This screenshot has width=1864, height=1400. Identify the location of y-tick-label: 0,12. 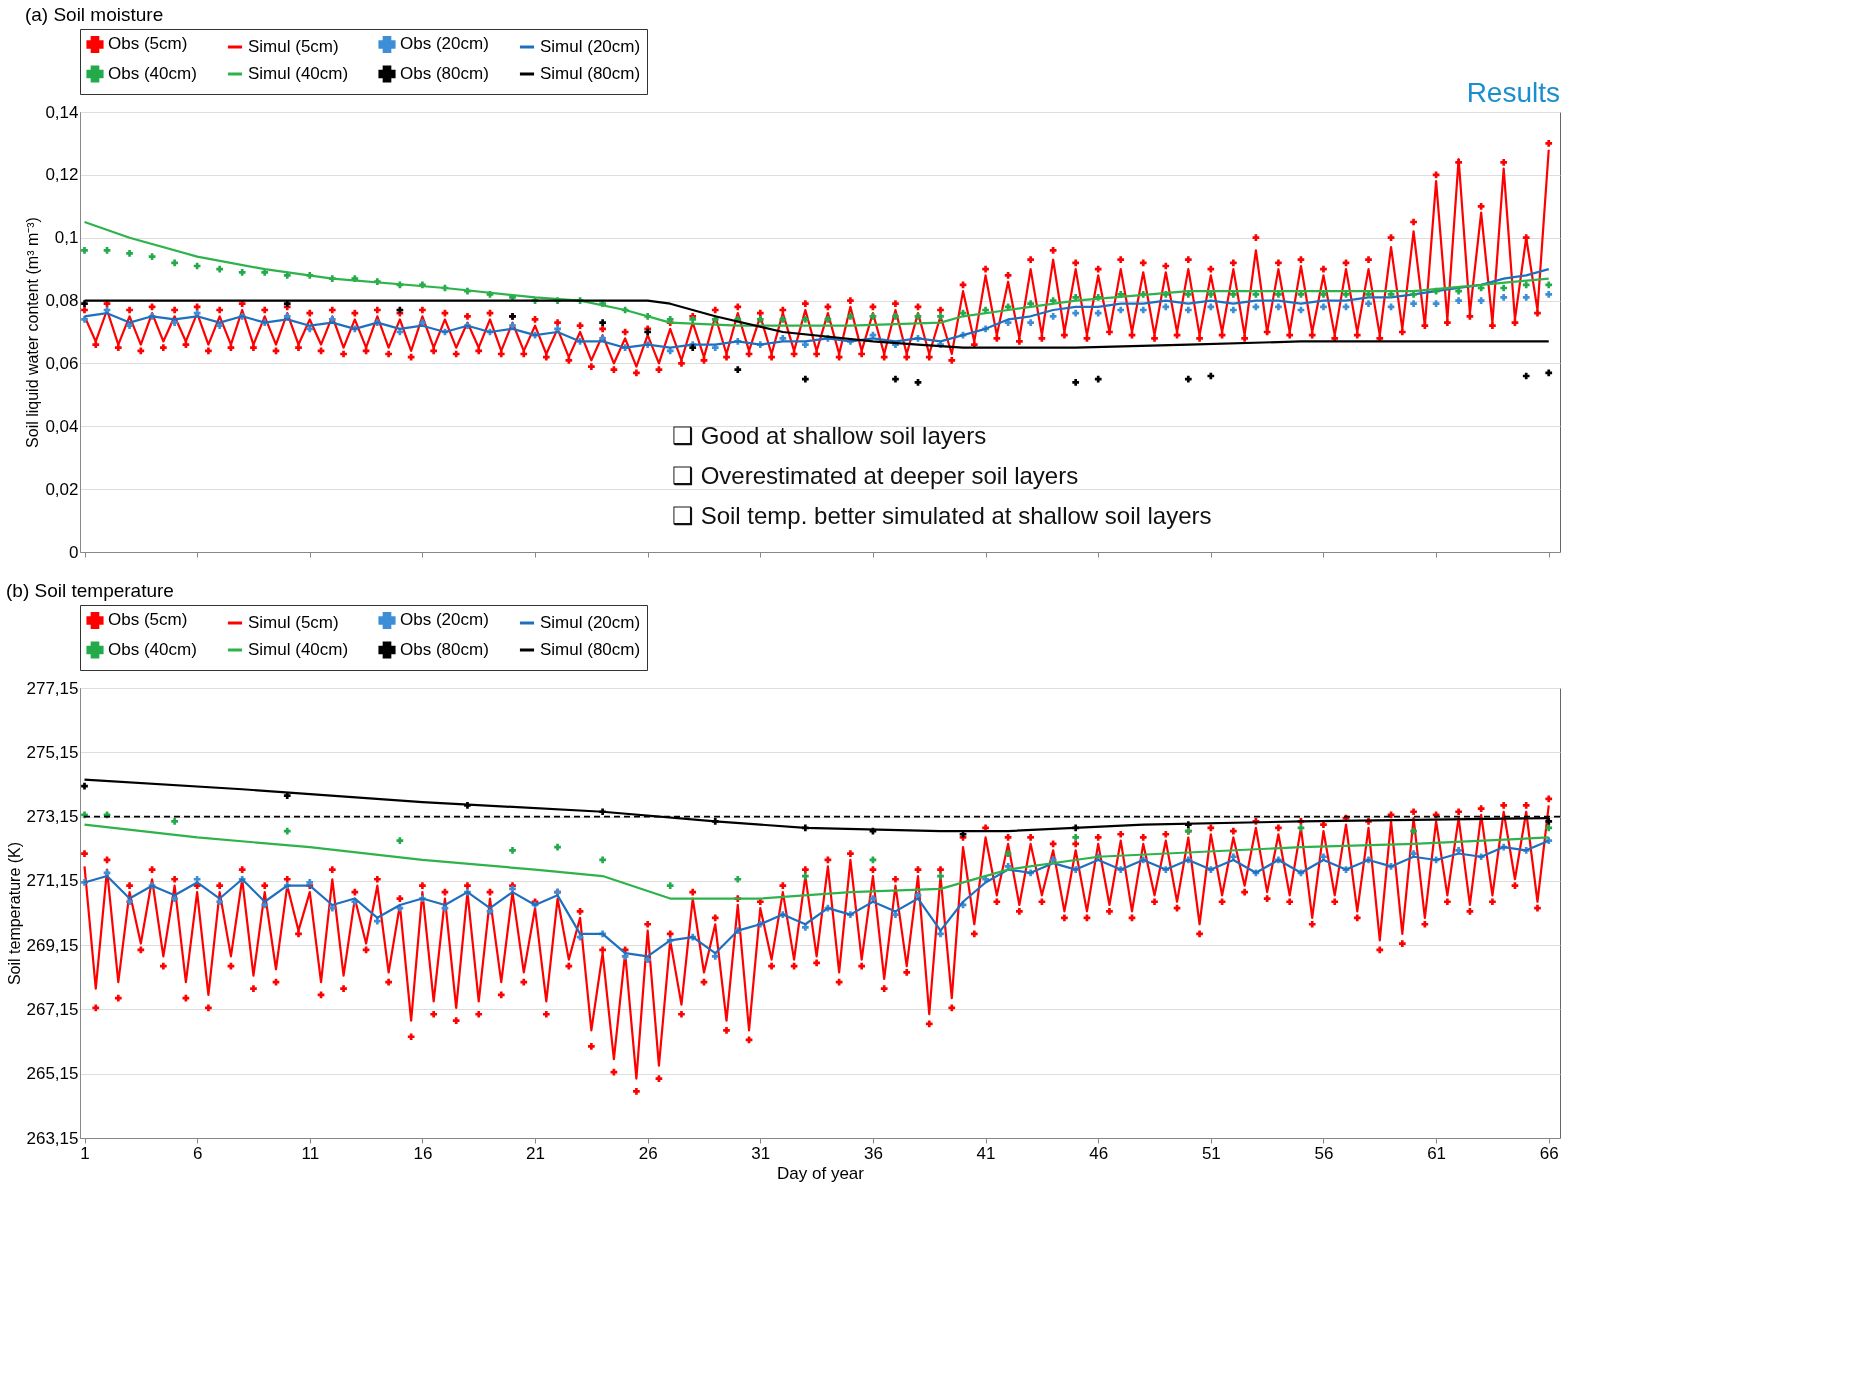
(62, 175).